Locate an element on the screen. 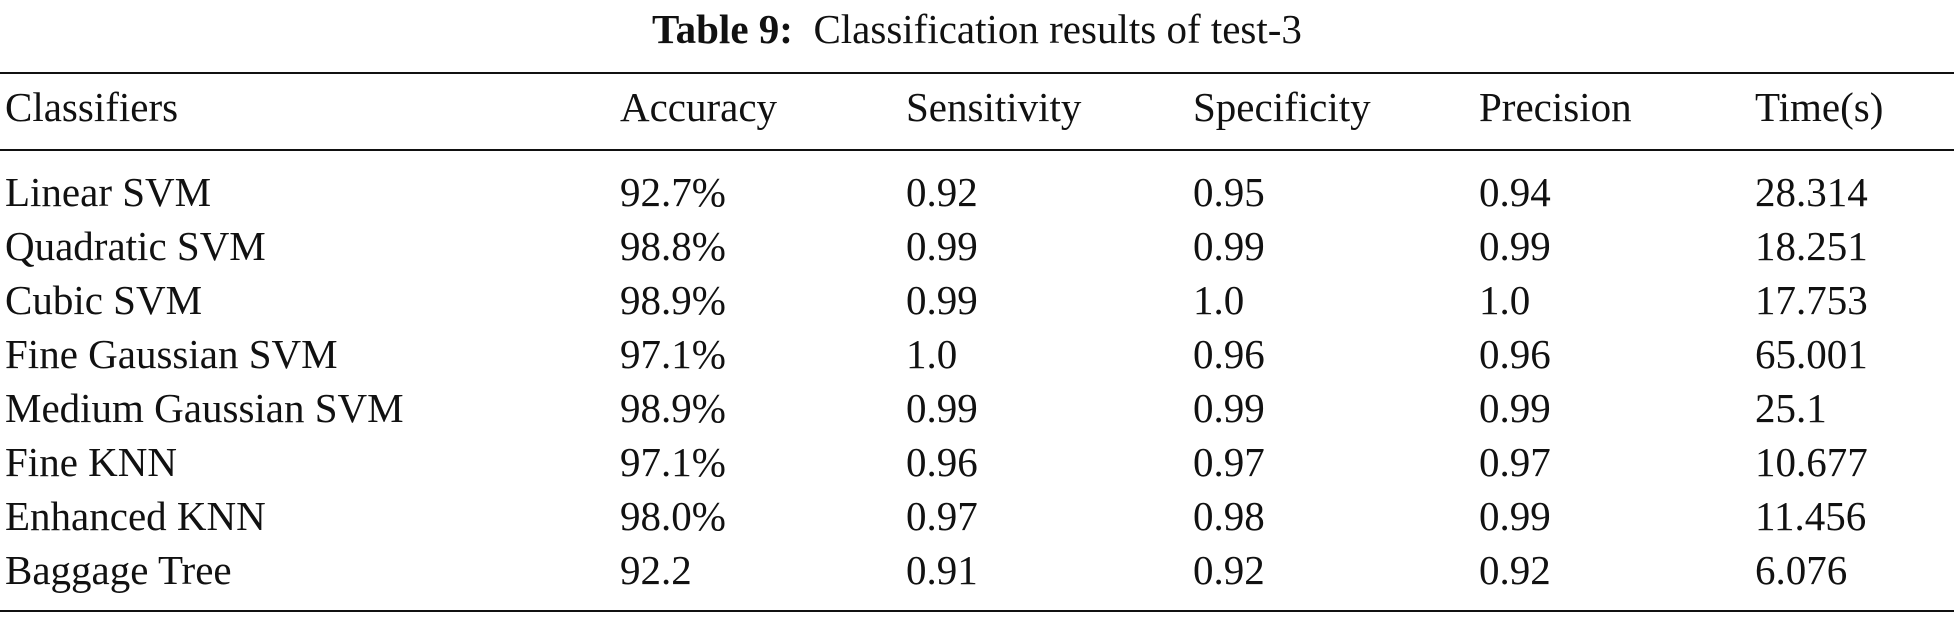 This screenshot has height=617, width=1954. table-caption-label: Table 9: is located at coordinates (722, 29).